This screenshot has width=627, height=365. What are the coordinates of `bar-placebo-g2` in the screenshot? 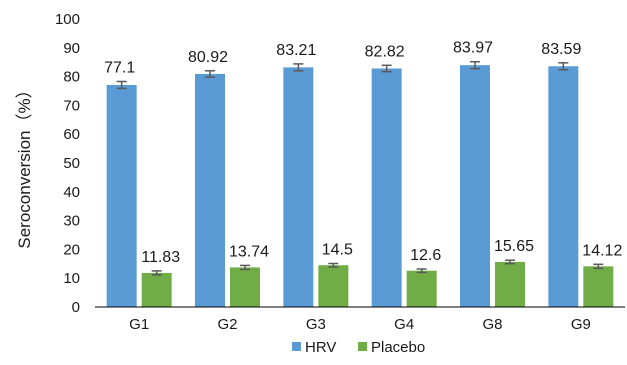 It's located at (245, 287).